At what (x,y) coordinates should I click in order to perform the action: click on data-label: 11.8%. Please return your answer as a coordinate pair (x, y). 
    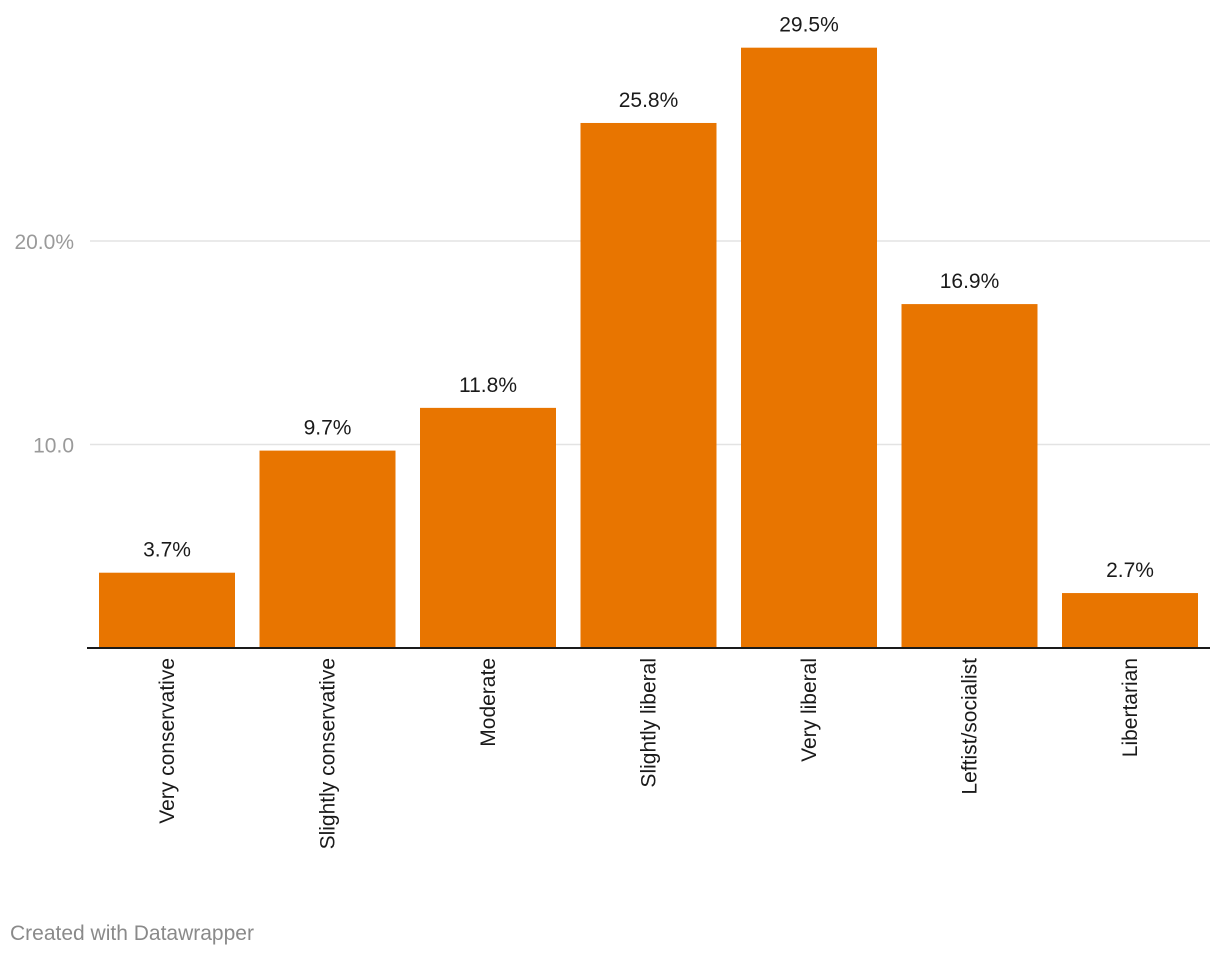
    Looking at the image, I should click on (488, 385).